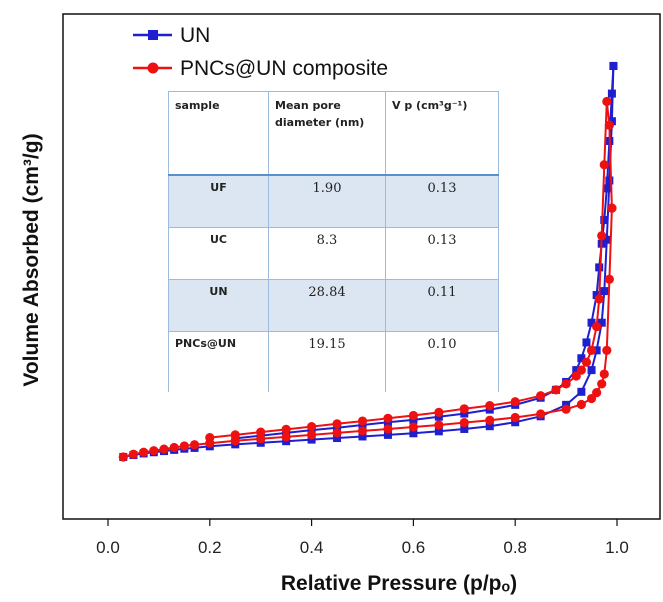 The image size is (663, 602). What do you see at coordinates (284, 68) in the screenshot?
I see `legend-label: PNCs@UN composite` at bounding box center [284, 68].